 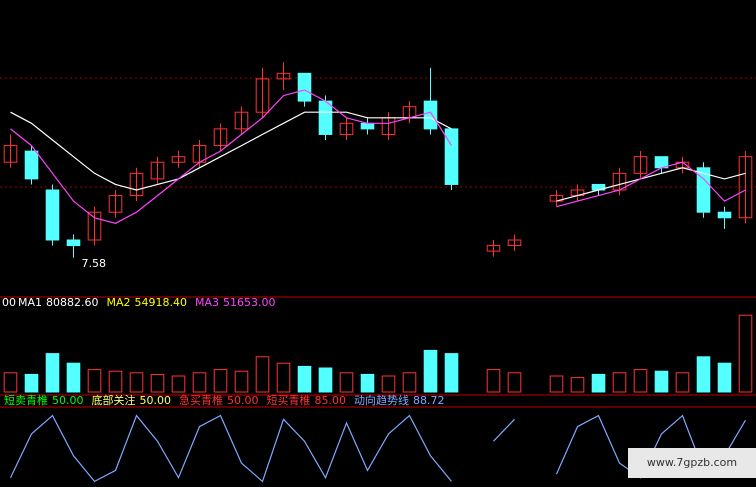 What do you see at coordinates (289, 400) in the screenshot?
I see `legend-name: 短买青椎` at bounding box center [289, 400].